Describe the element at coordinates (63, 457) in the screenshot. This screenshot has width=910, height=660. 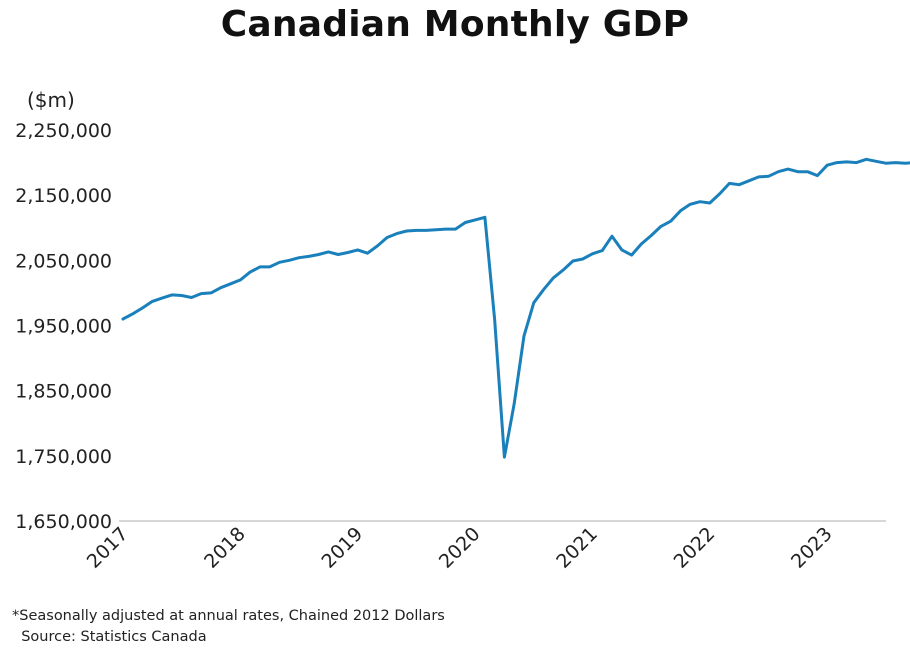
I see `y-tick-label: 1,750,000` at that location.